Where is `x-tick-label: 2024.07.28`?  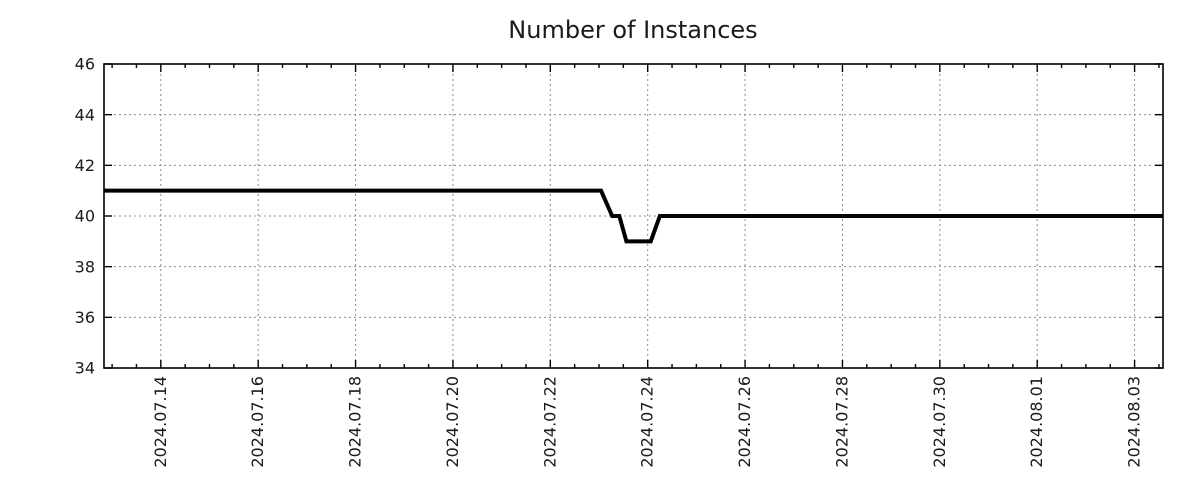 x-tick-label: 2024.07.28 is located at coordinates (841, 422).